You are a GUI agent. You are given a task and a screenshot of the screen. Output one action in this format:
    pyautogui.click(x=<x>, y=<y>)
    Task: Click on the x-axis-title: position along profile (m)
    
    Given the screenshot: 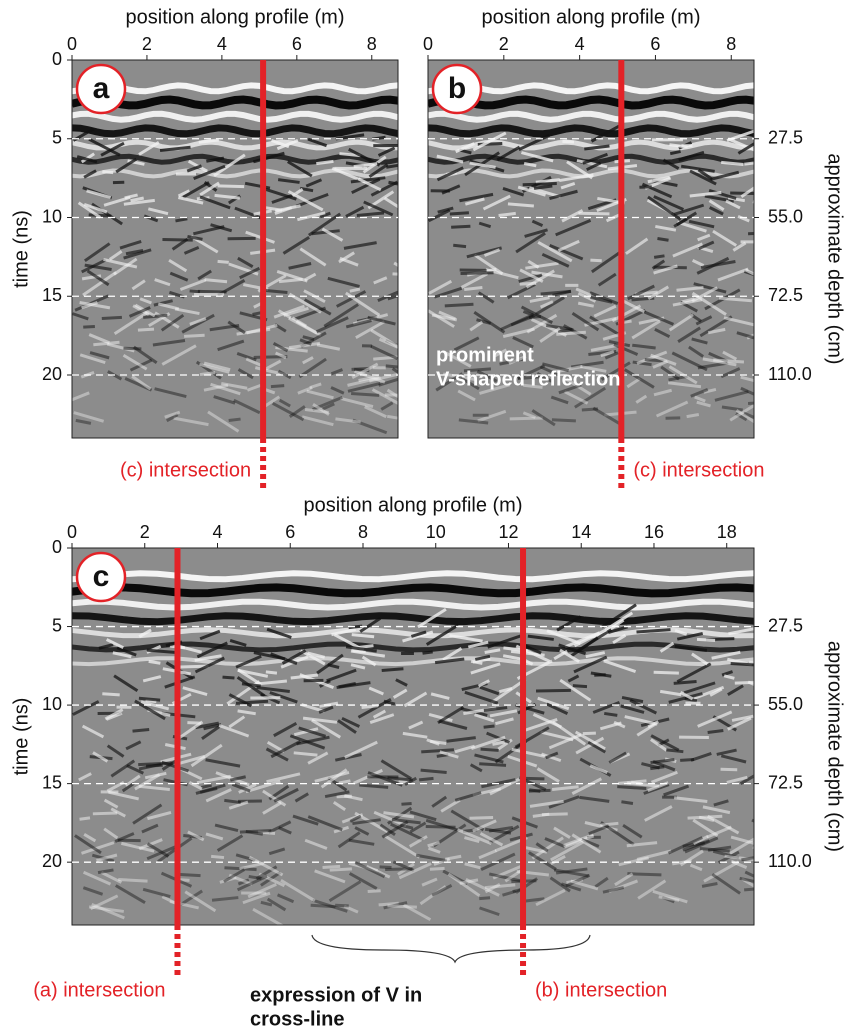 What is the action you would take?
    pyautogui.click(x=235, y=17)
    